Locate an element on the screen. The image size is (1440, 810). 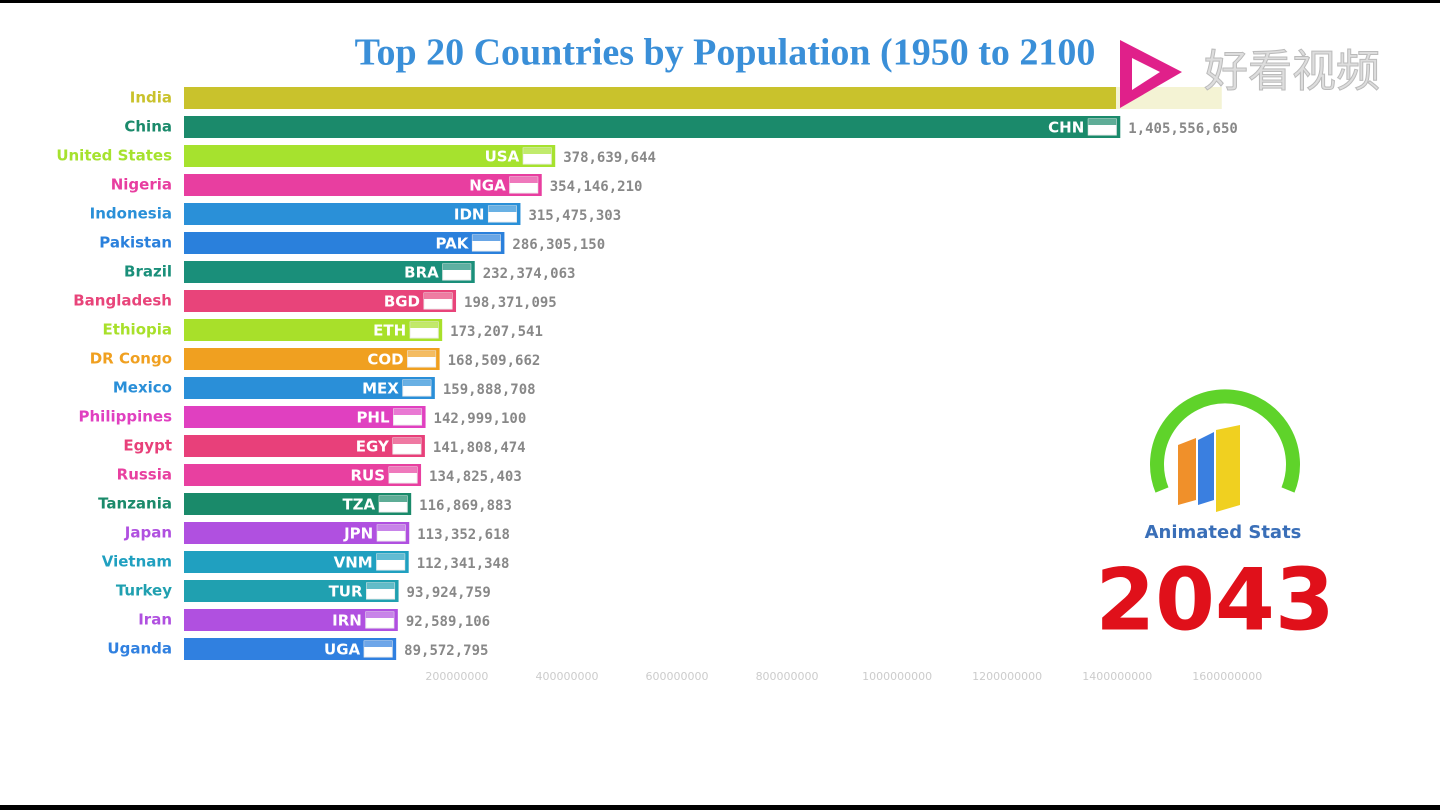
category-label: China is located at coordinates (148, 127).